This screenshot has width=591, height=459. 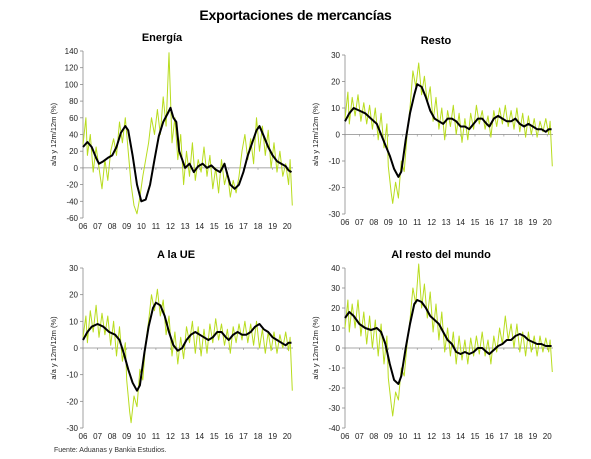 What do you see at coordinates (334, 428) in the screenshot?
I see `y-tick-label: -40` at bounding box center [334, 428].